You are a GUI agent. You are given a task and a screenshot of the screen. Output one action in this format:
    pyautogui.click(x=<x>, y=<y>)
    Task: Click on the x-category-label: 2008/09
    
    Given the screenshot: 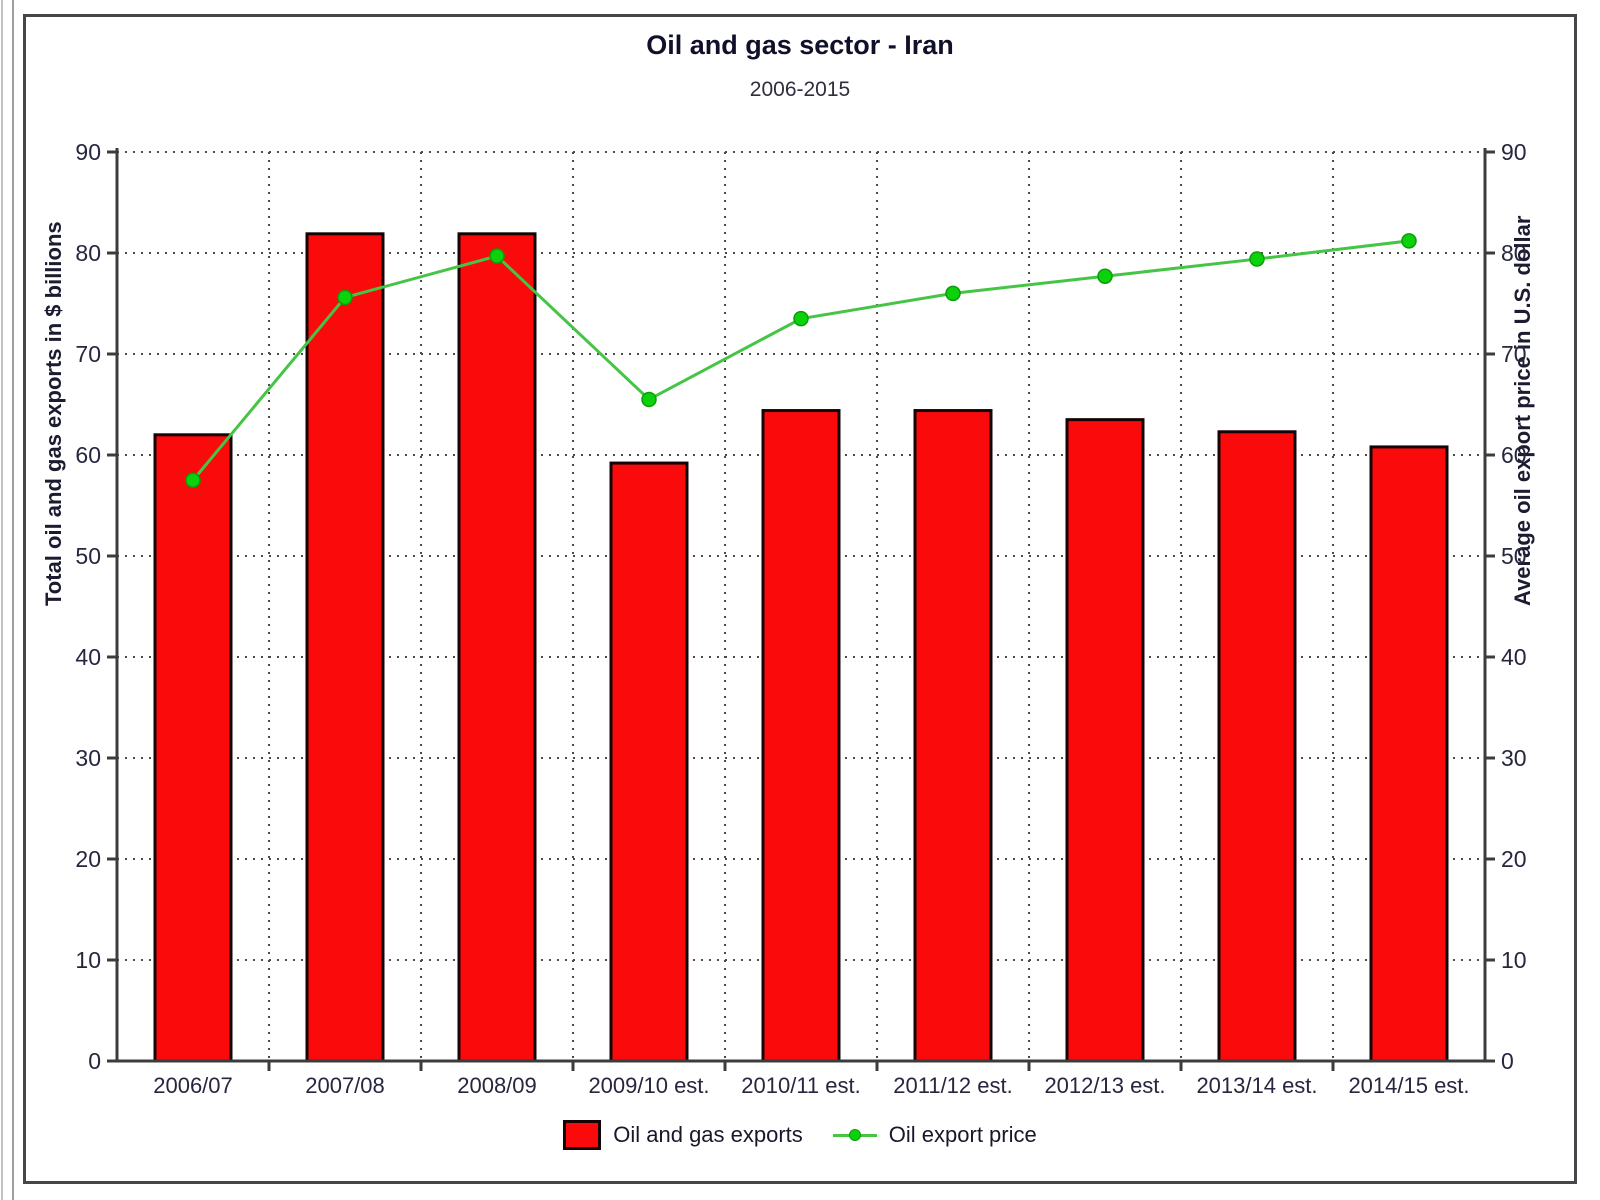 What is the action you would take?
    pyautogui.click(x=497, y=1085)
    